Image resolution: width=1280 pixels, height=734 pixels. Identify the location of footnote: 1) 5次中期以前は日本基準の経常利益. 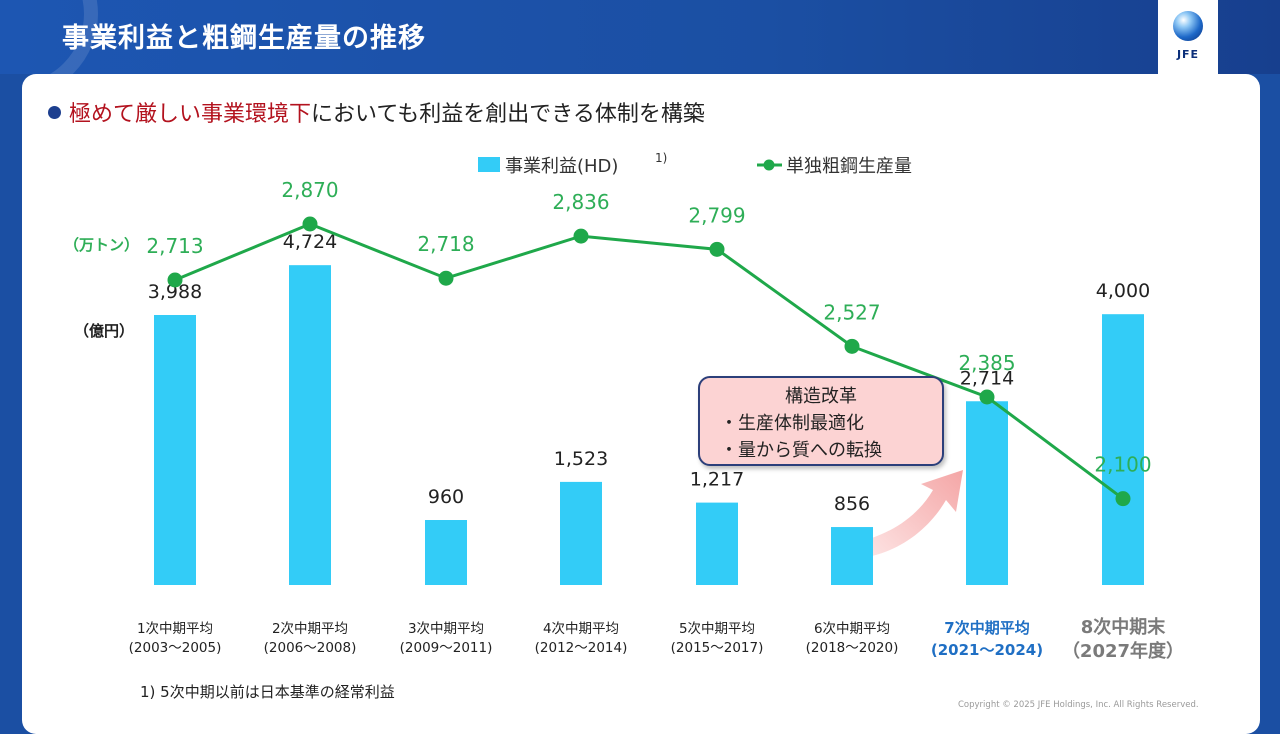
(267, 692).